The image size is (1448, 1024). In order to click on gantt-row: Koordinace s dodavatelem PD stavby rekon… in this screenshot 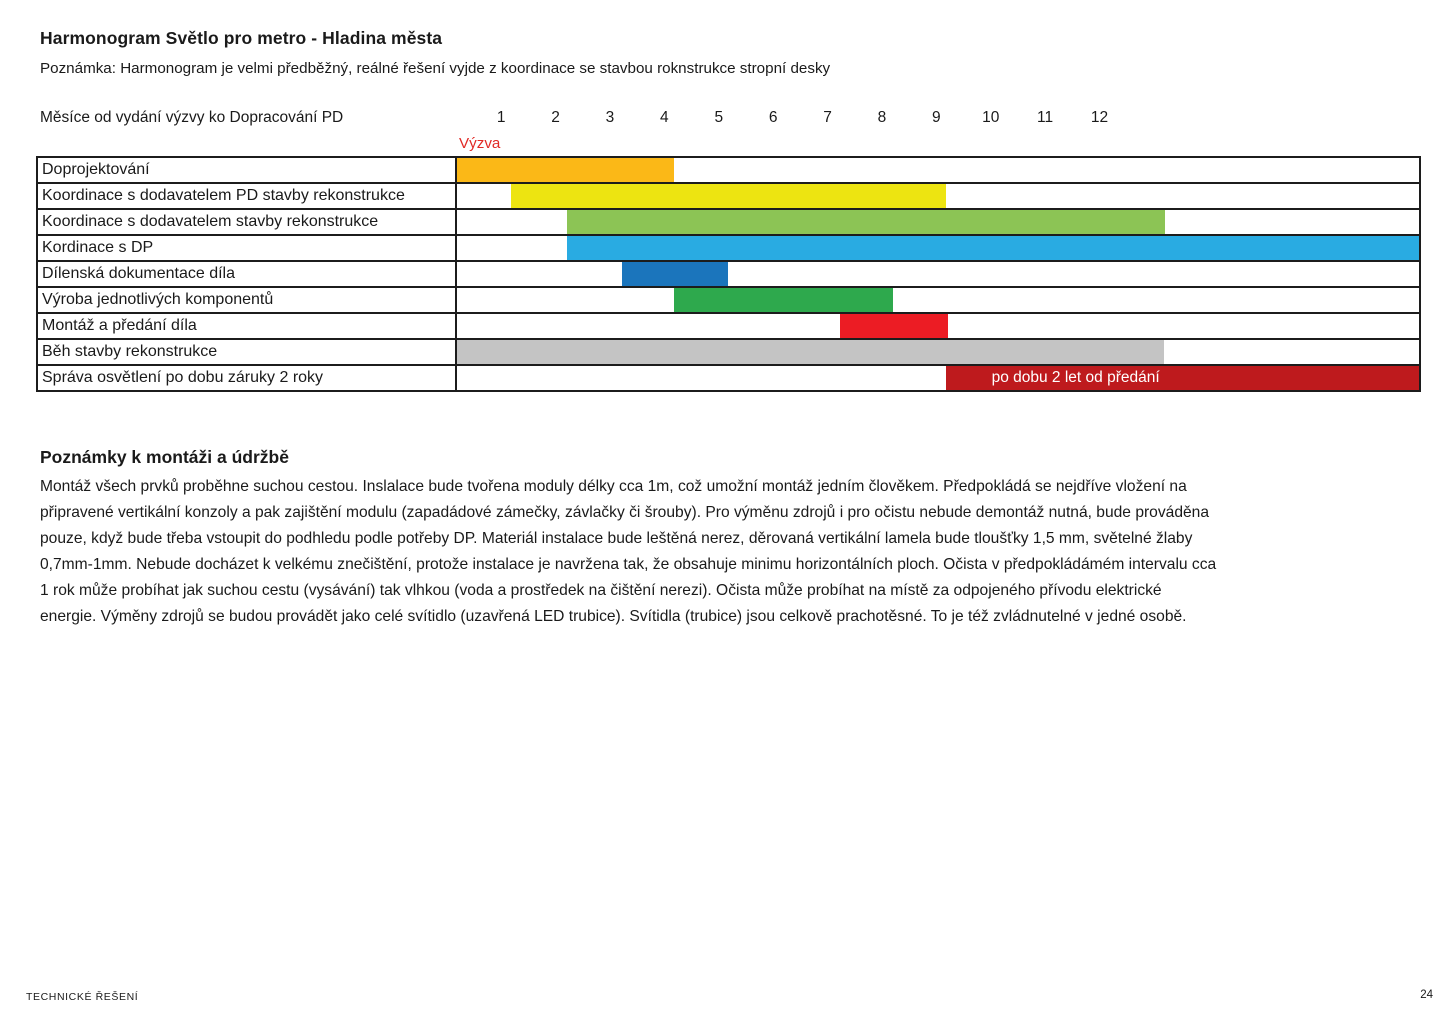, I will do `click(728, 197)`.